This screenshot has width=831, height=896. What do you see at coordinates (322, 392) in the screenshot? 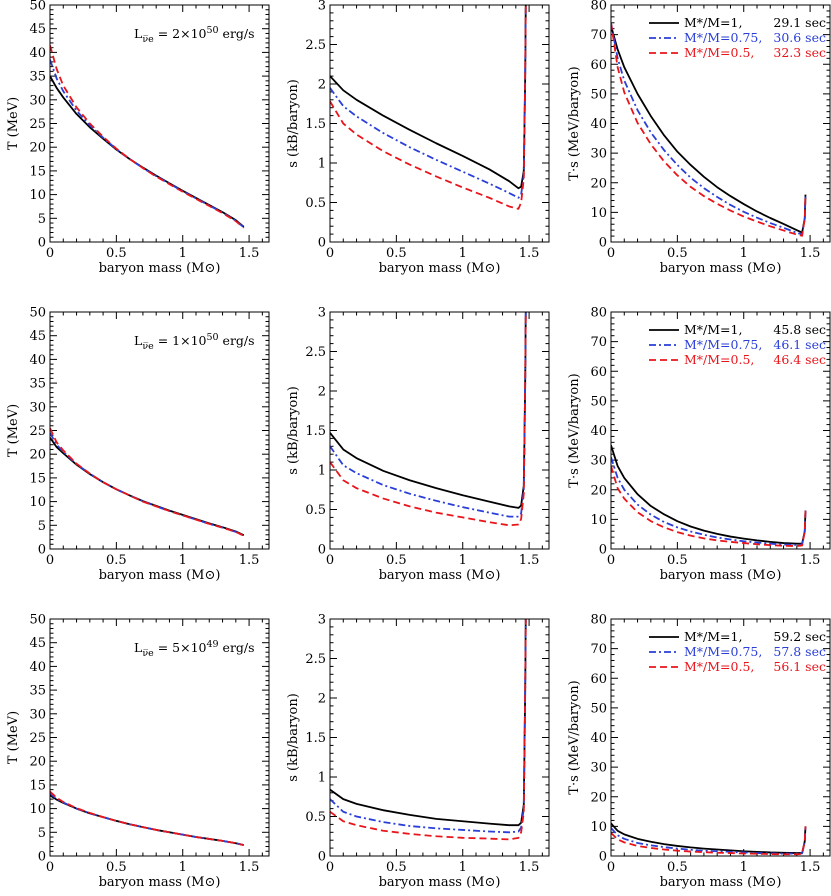
I see `y-tick-label: 2` at bounding box center [322, 392].